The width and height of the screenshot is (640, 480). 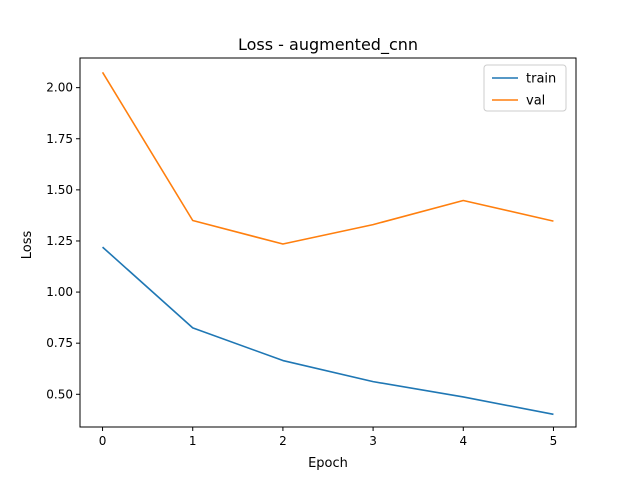 I want to click on y-tick-label: 1.50, so click(x=59, y=190).